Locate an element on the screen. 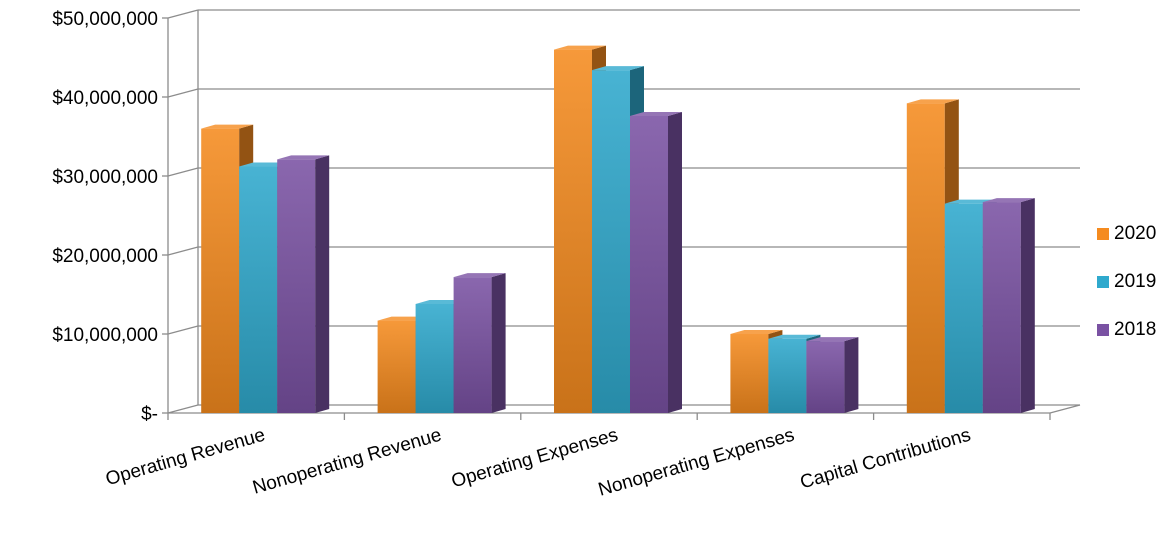 The height and width of the screenshot is (540, 1175). y-tick-label: $- is located at coordinates (149, 414).